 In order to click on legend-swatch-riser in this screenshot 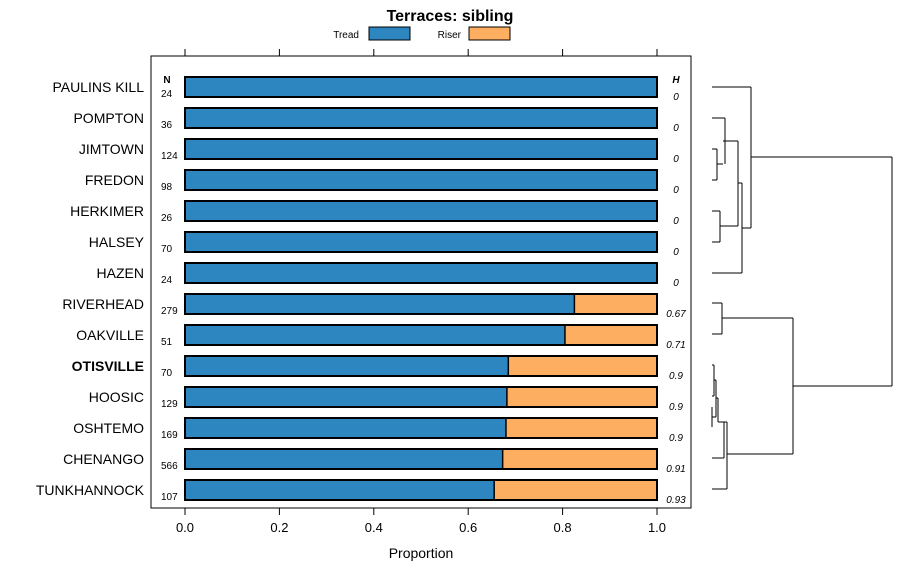, I will do `click(489, 33)`.